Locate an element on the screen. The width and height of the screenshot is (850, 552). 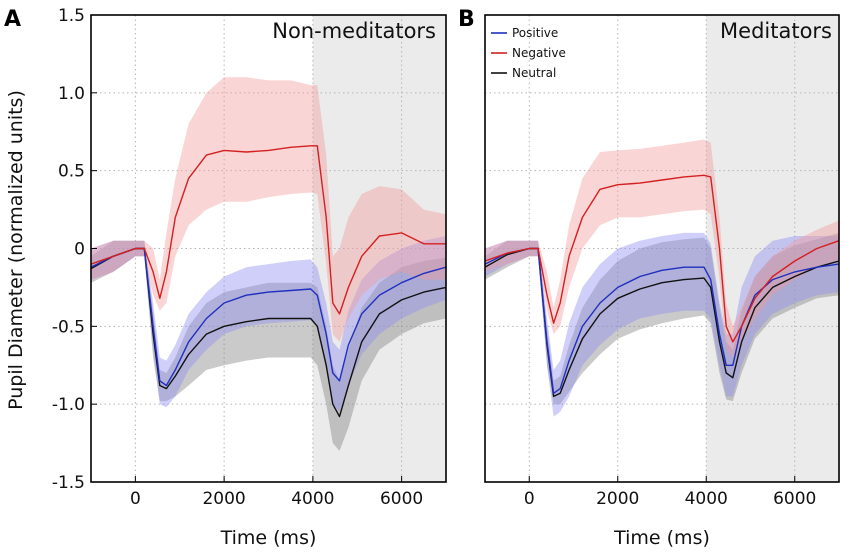
legend-label-negative: Negative is located at coordinates (539, 53).